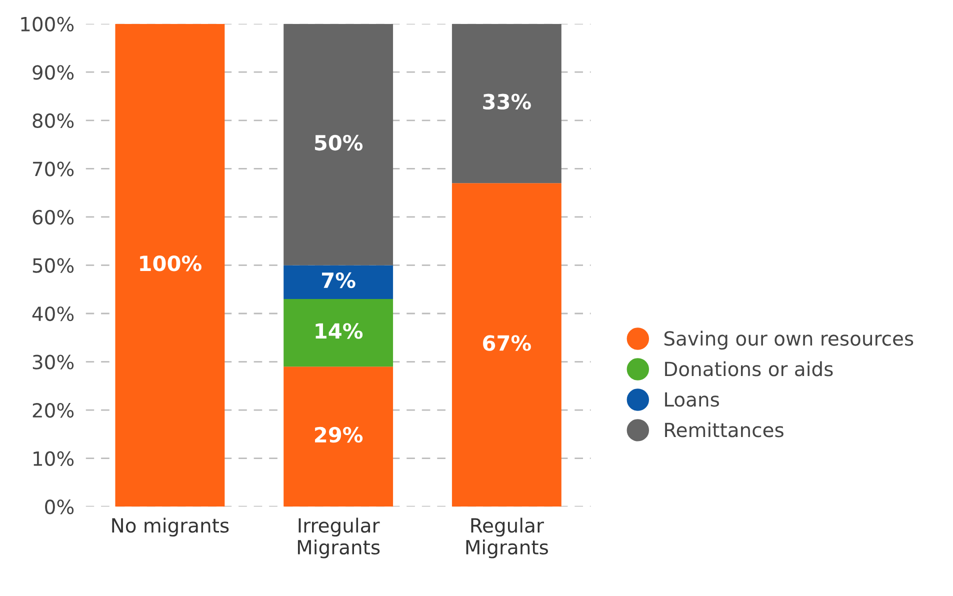 The width and height of the screenshot is (953, 596). What do you see at coordinates (53, 72) in the screenshot?
I see `y-tick-label: 90%` at bounding box center [53, 72].